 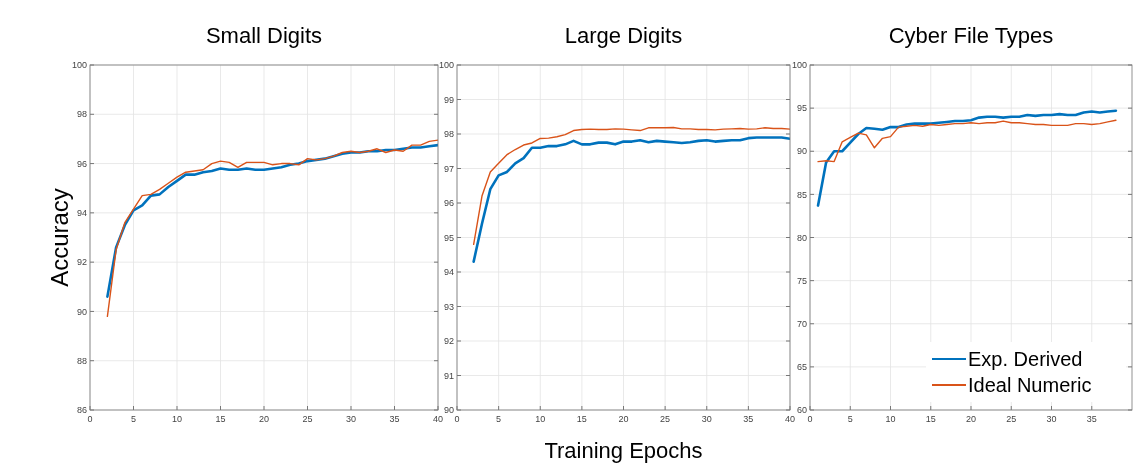 What do you see at coordinates (448, 306) in the screenshot?
I see `y-tick-label: 93` at bounding box center [448, 306].